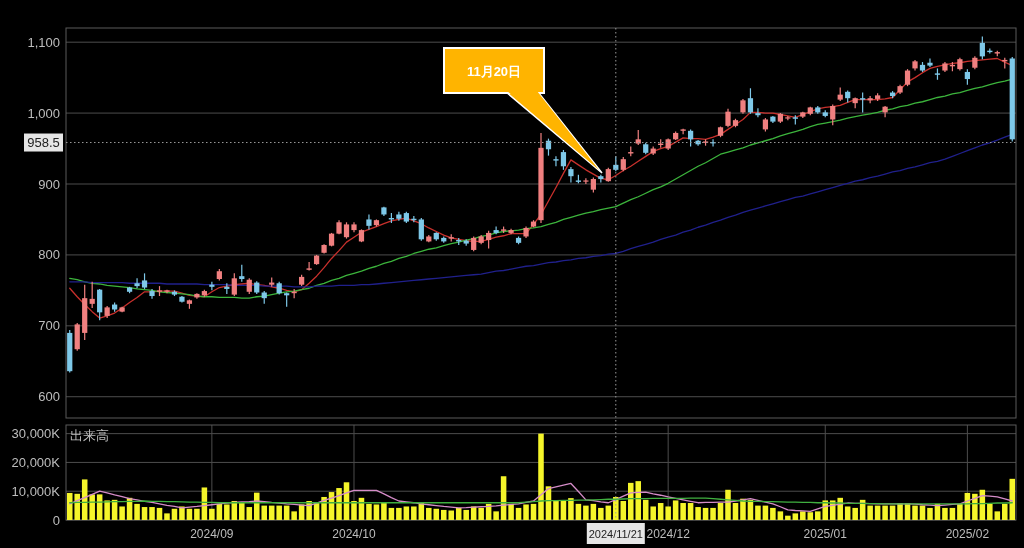  I want to click on y-axis-title: 出来高, so click(89, 435).